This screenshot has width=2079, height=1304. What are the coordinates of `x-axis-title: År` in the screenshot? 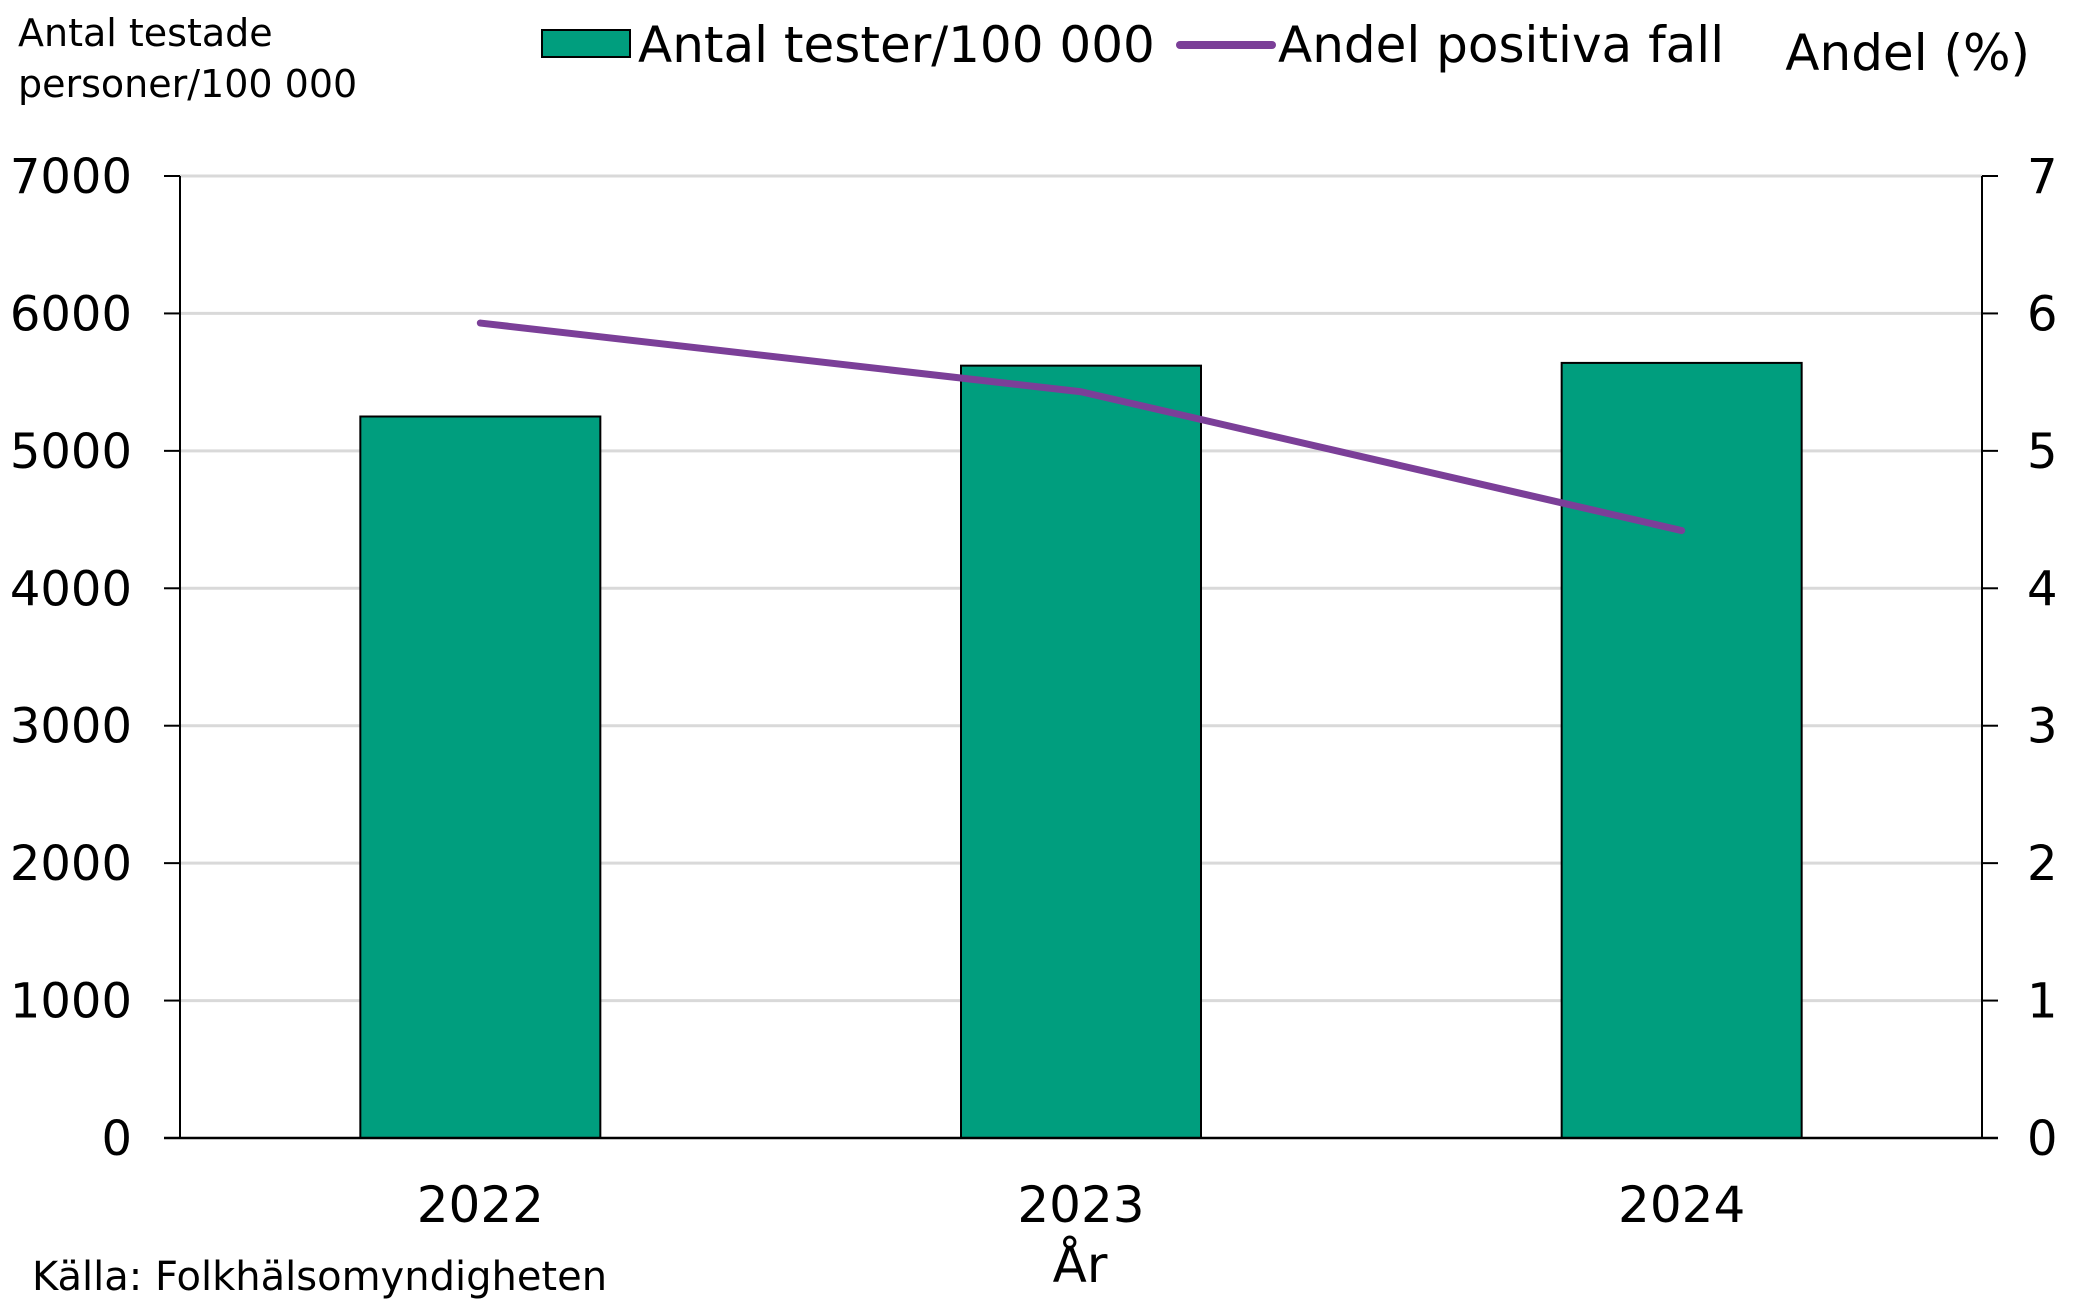 It's located at (1080, 1265).